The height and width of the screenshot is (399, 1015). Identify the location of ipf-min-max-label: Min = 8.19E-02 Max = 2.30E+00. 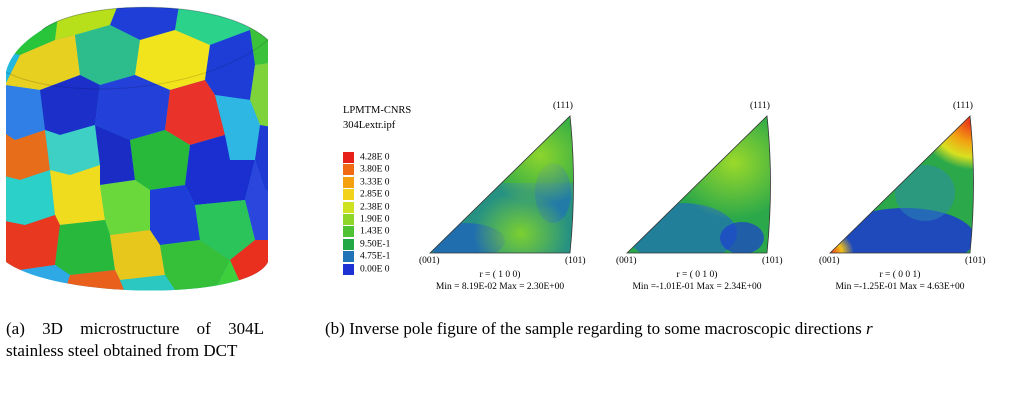
(500, 287).